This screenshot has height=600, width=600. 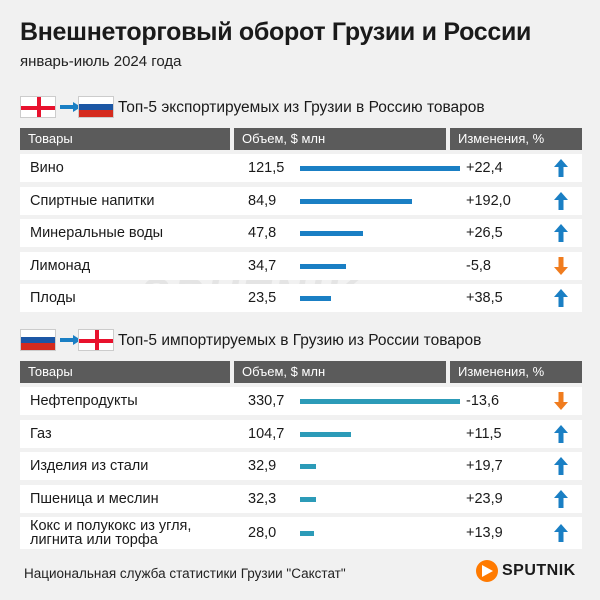 I want to click on volume-value: 28,0, so click(x=262, y=533).